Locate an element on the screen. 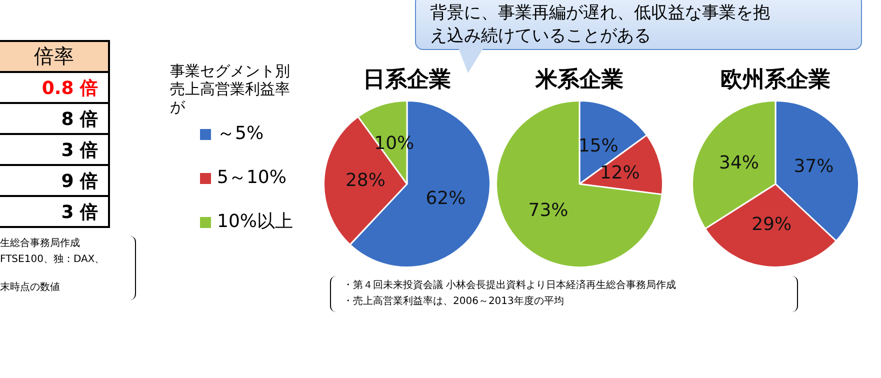 The image size is (881, 378). data-label: 28% is located at coordinates (365, 181).